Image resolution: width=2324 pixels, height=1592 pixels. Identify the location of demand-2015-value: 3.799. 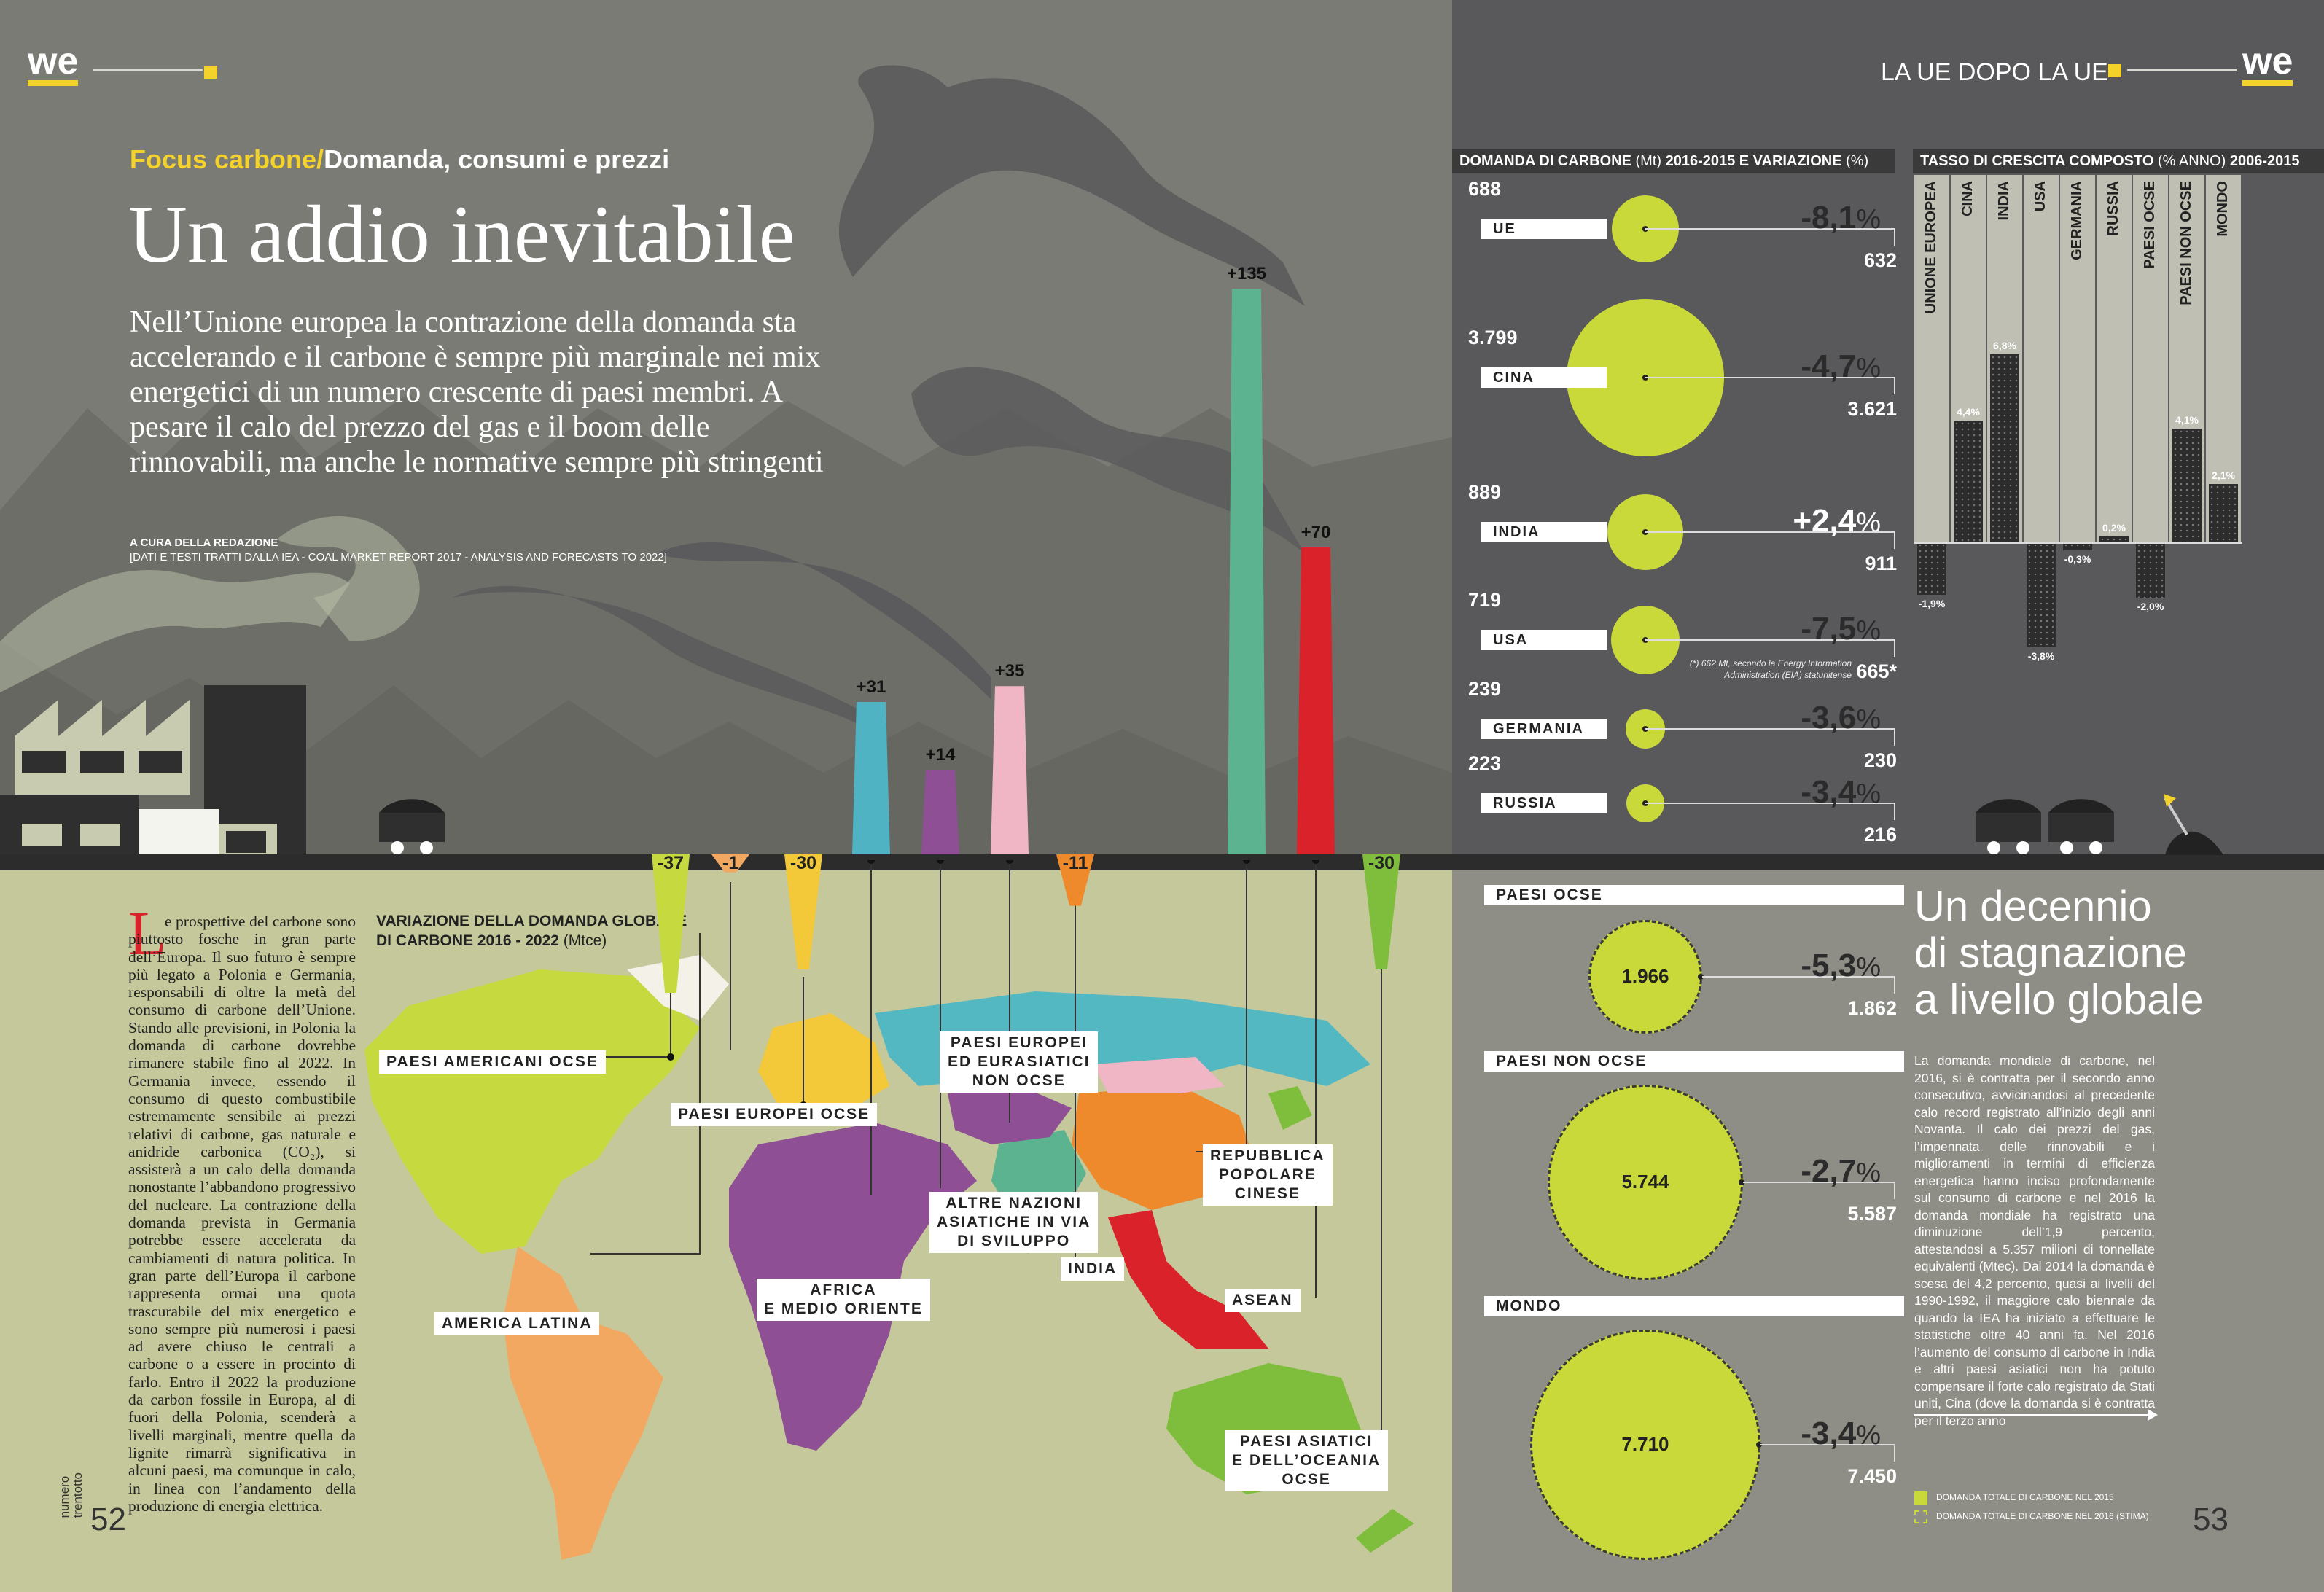
(1493, 337).